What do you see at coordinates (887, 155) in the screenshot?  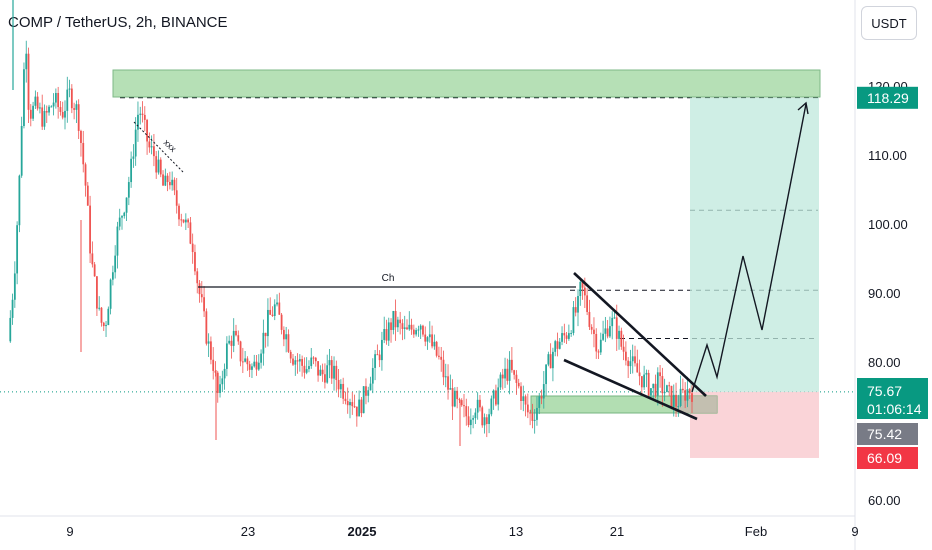 I see `y-tick-label: 110.00` at bounding box center [887, 155].